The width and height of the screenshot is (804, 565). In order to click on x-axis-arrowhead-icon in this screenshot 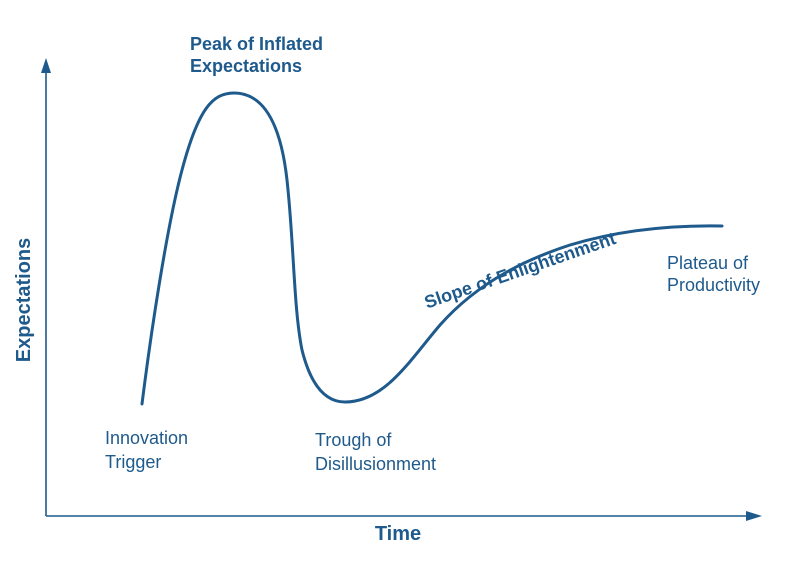, I will do `click(754, 516)`.